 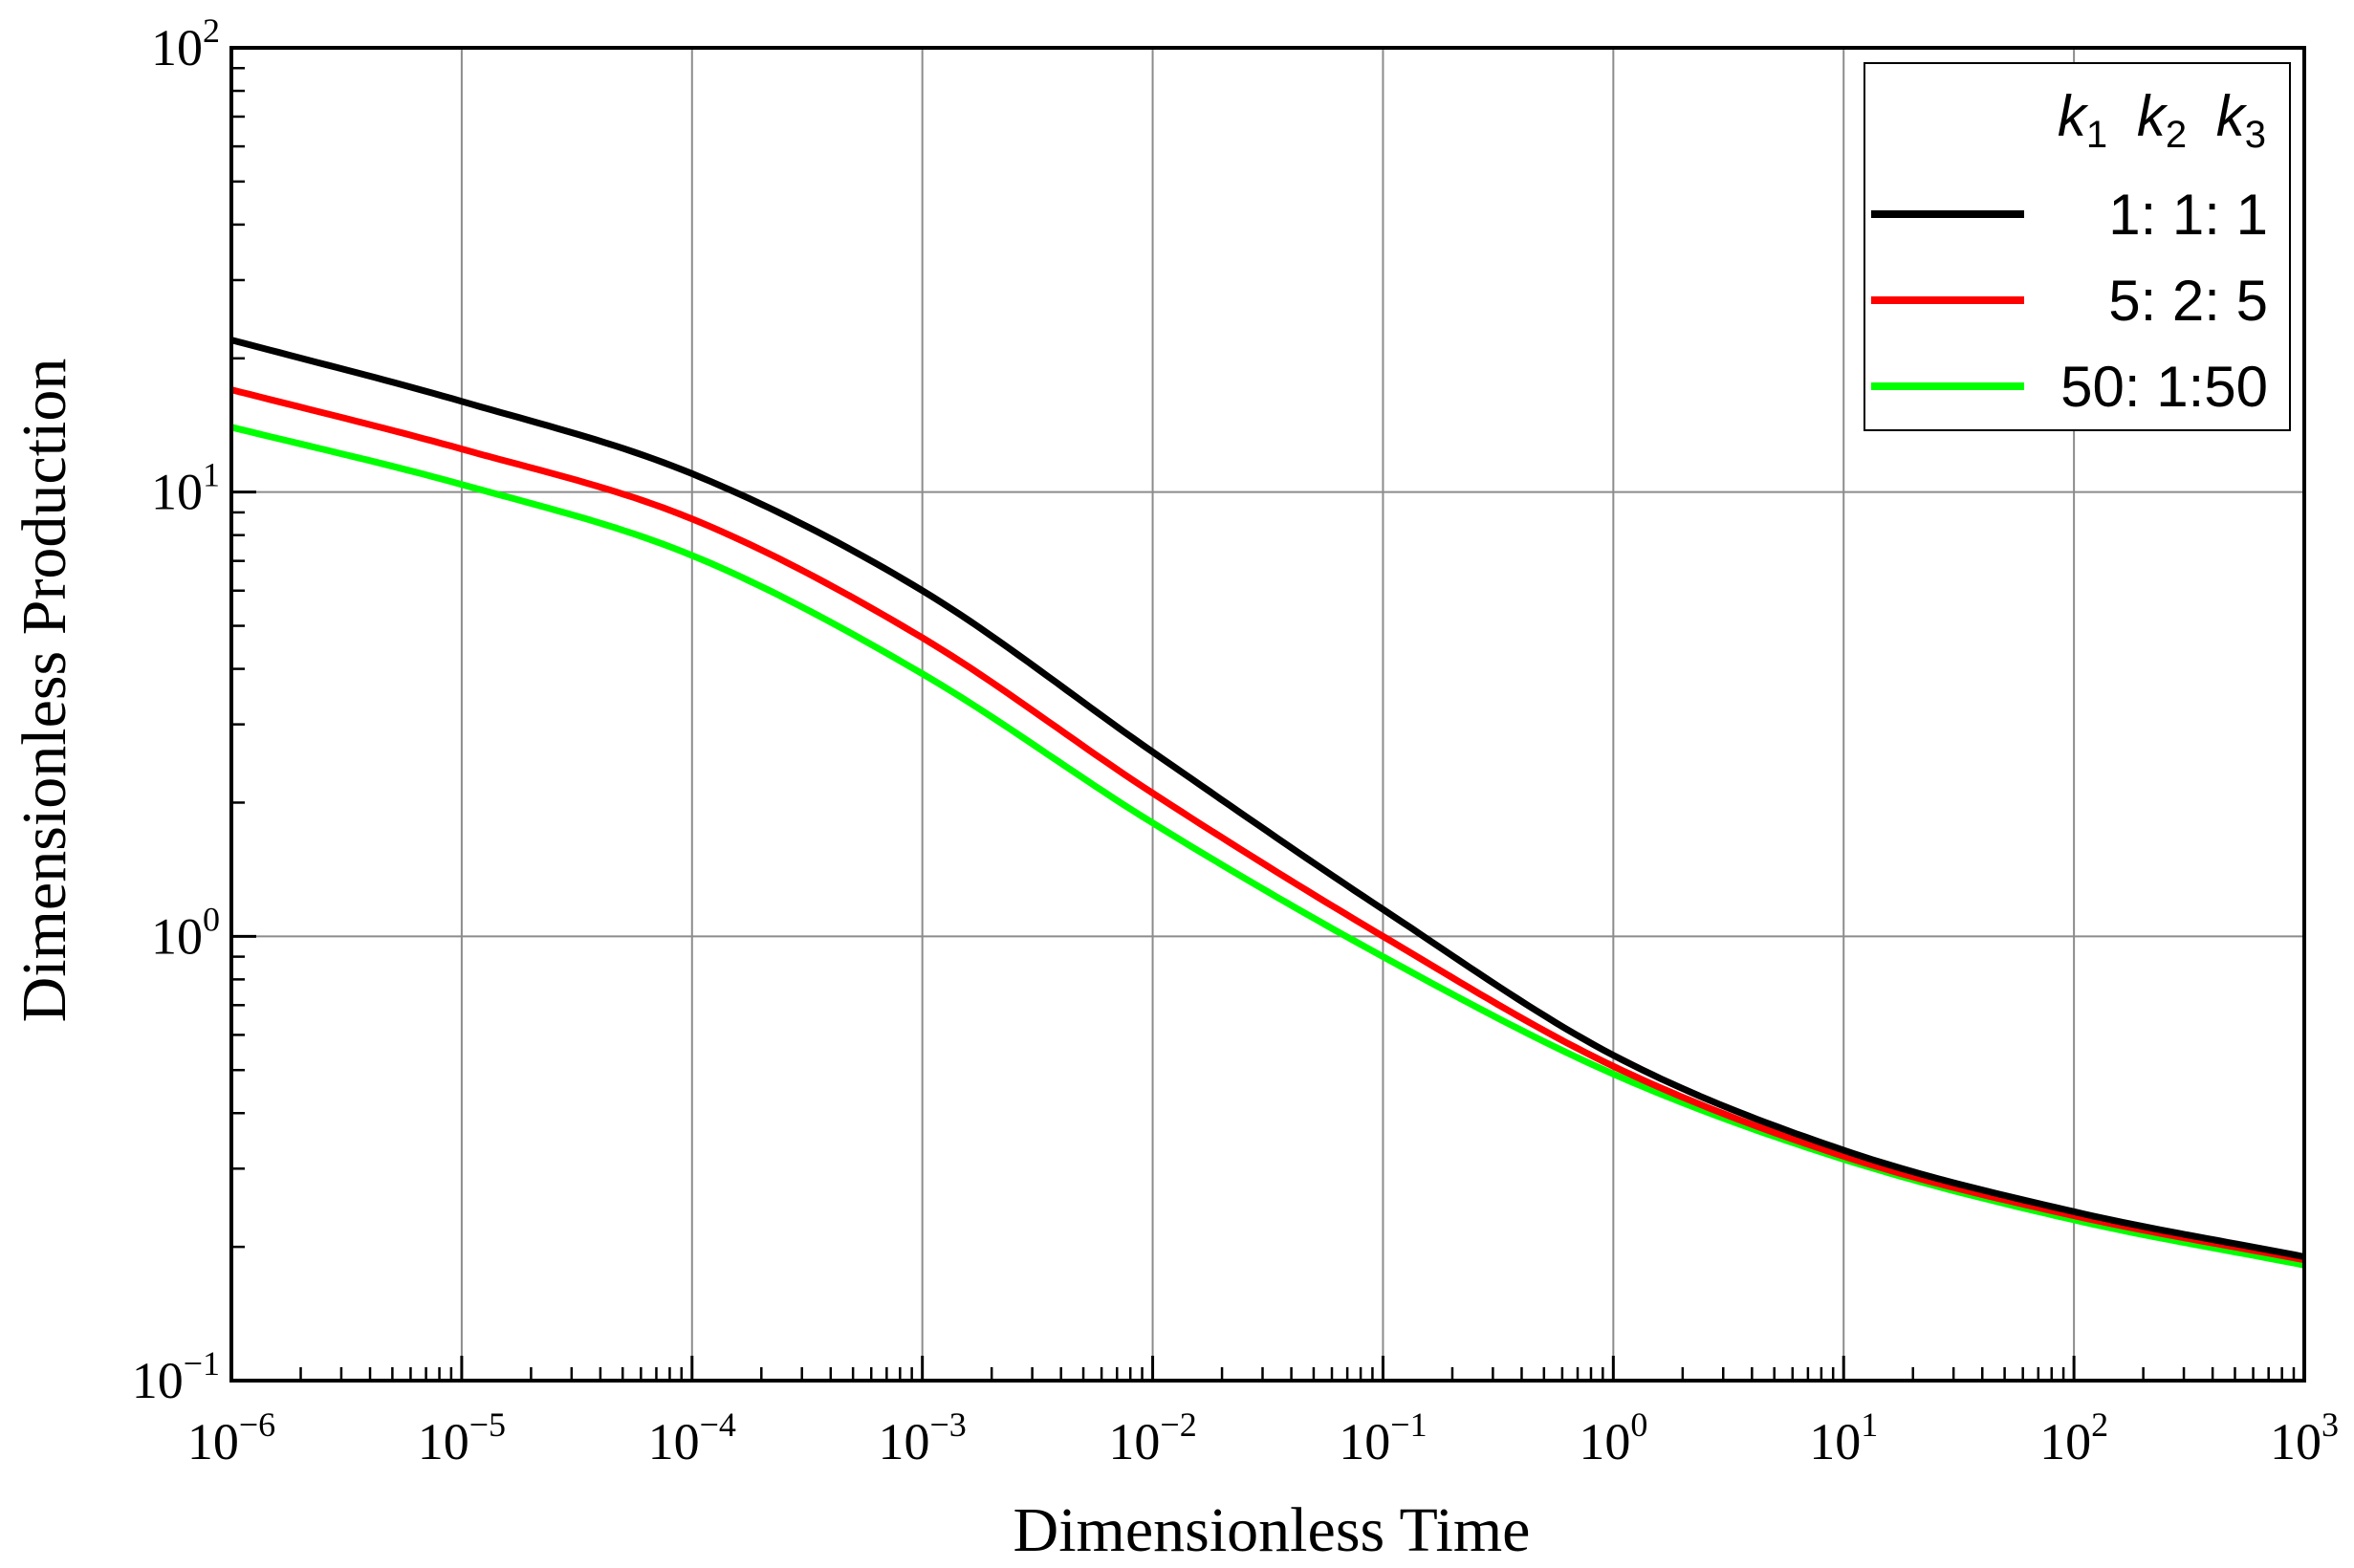 What do you see at coordinates (2073, 116) in the screenshot?
I see `legend-k1: k` at bounding box center [2073, 116].